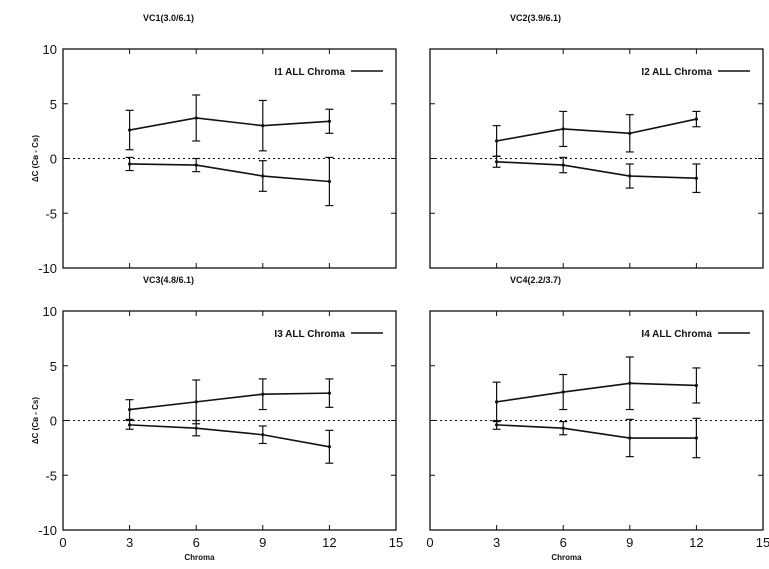 The height and width of the screenshot is (569, 769). I want to click on legend-label: I4 ALL Chroma, so click(676, 334).